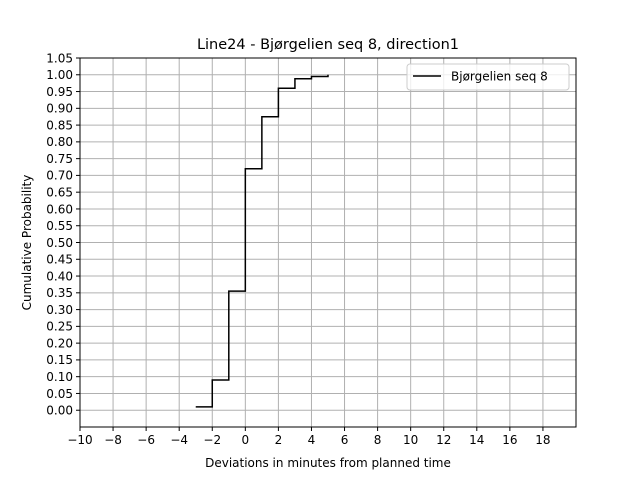  I want to click on x-tick-label: 0, so click(246, 440).